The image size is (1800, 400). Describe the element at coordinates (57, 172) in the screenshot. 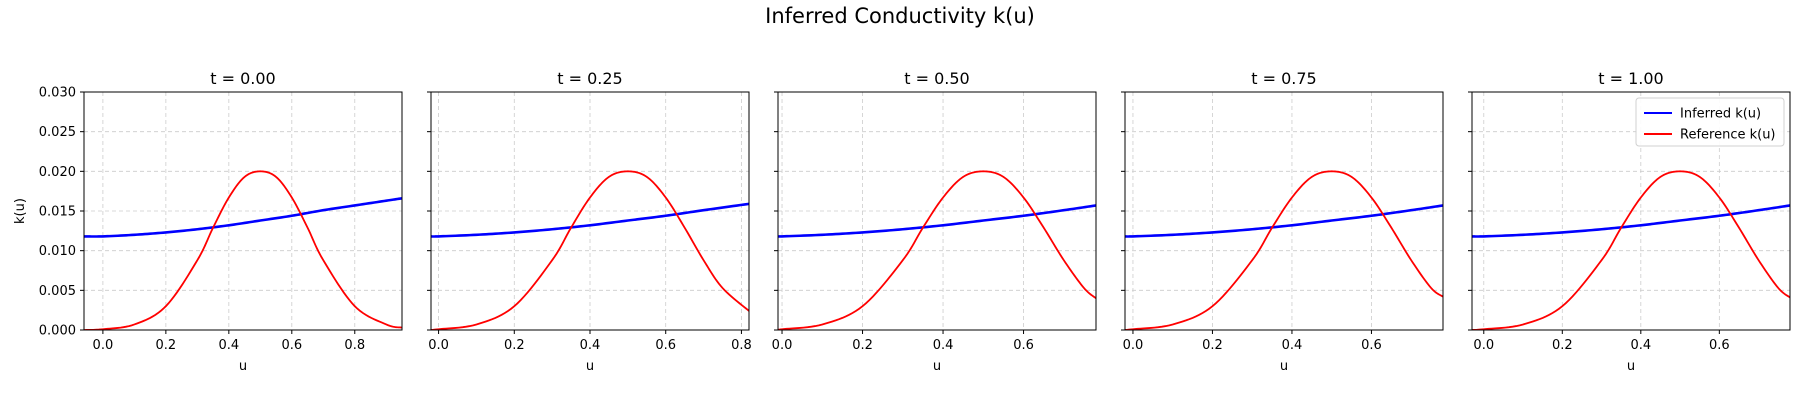

I see `y-tick-label: 0.020` at that location.